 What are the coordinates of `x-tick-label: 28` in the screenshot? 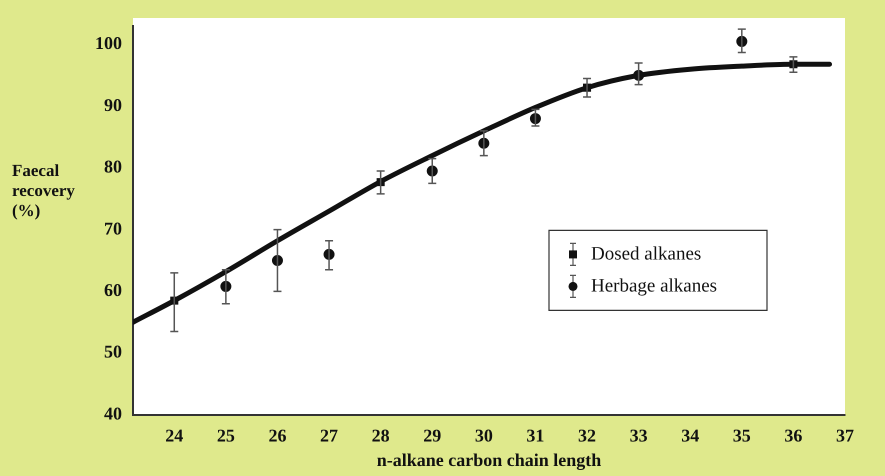 It's located at (381, 435).